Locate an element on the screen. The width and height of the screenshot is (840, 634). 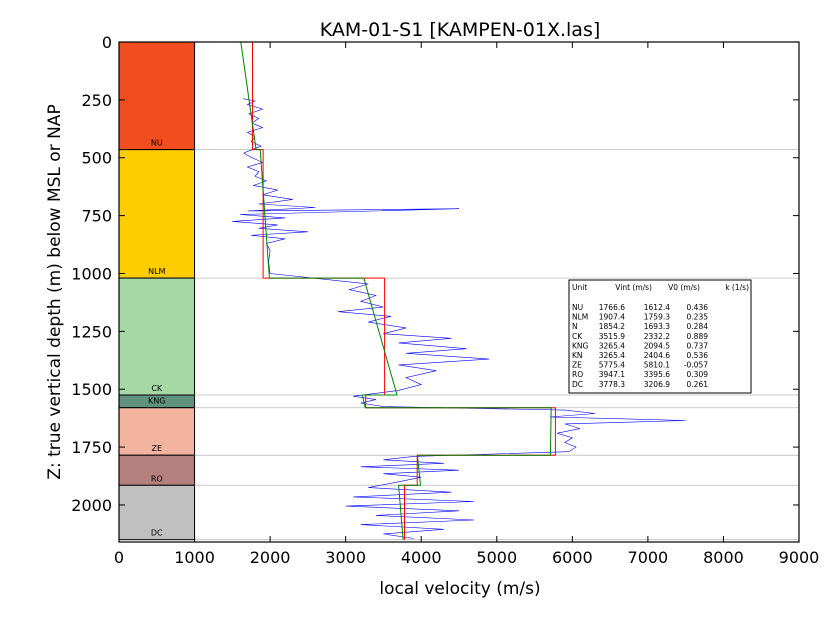
x-tick-label: 3000 is located at coordinates (345, 557).